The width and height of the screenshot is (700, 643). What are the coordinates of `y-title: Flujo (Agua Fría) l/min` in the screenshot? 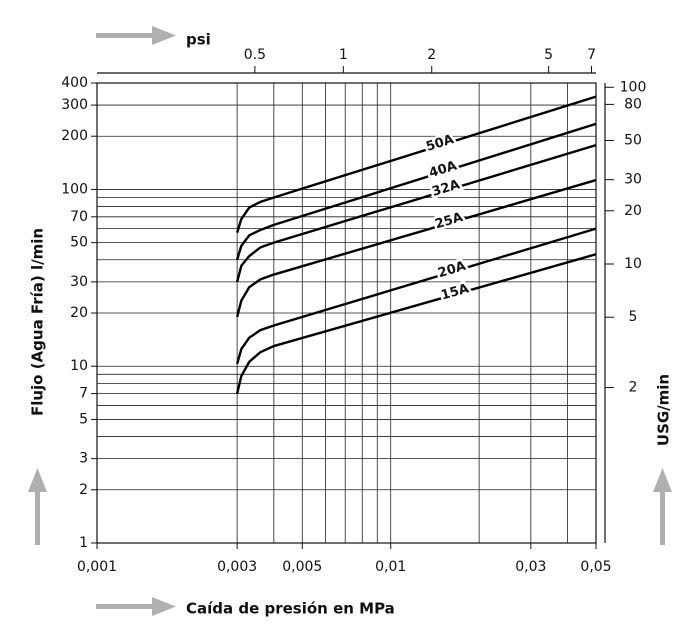 It's located at (38, 322).